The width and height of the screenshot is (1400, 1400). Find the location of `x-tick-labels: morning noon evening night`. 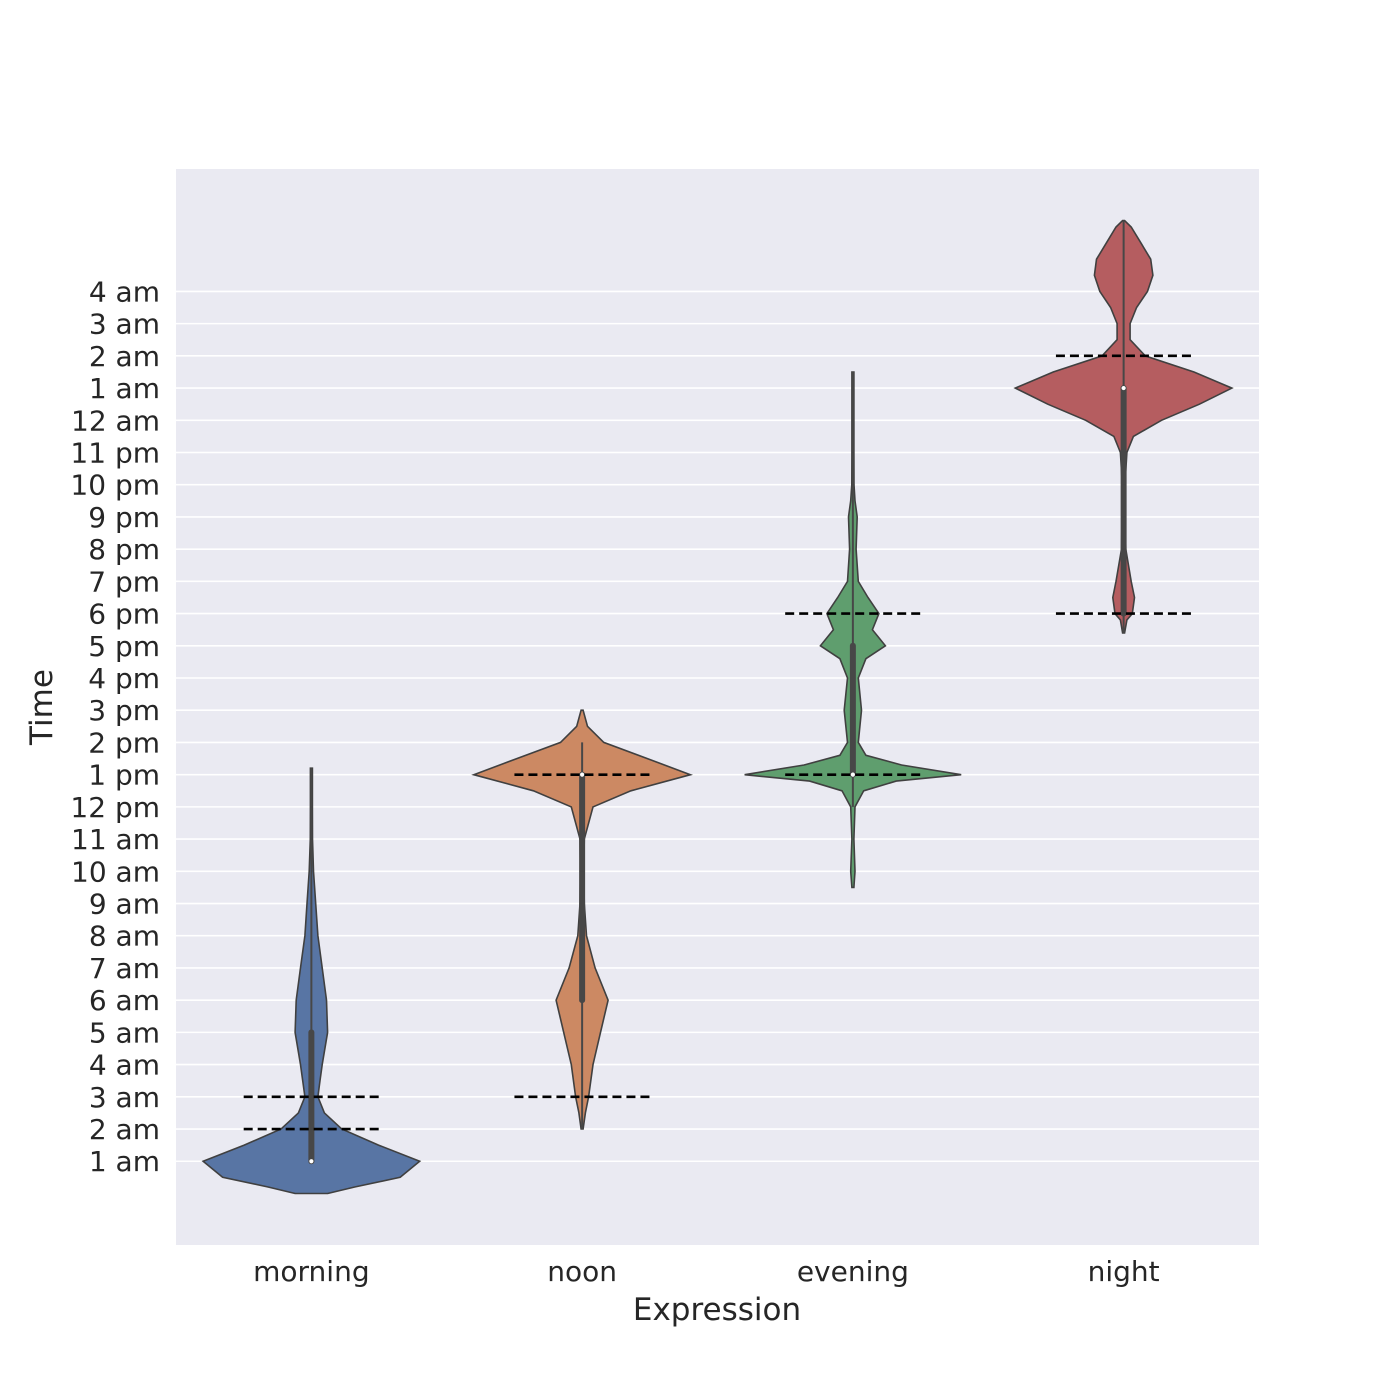

x-tick-labels: morning noon evening night is located at coordinates (706, 1271).